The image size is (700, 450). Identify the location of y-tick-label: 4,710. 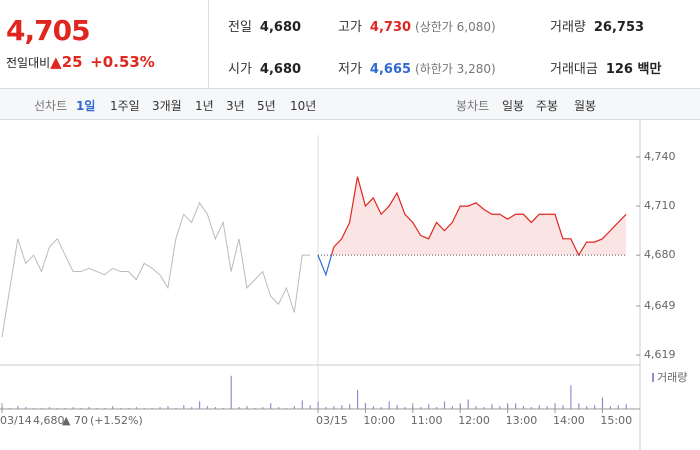
(660, 205).